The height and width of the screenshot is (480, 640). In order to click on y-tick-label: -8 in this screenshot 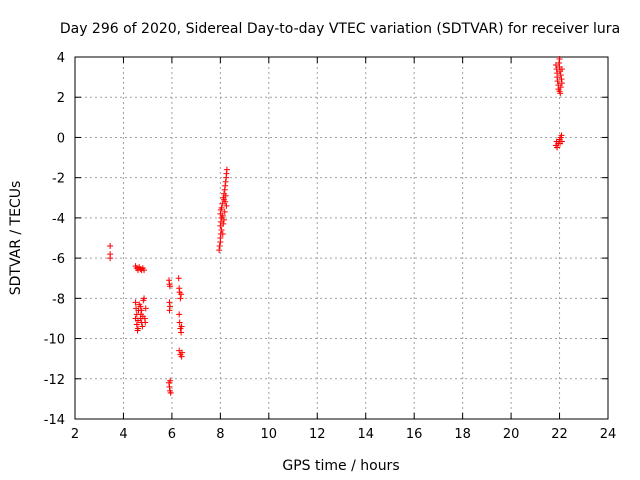, I will do `click(58, 299)`.